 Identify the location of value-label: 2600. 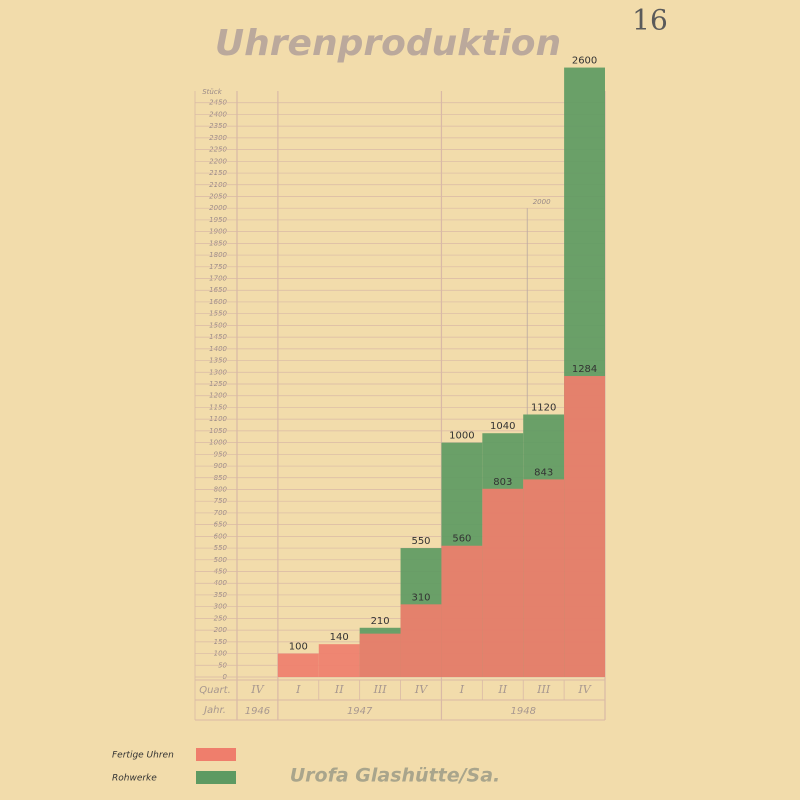
(584, 61).